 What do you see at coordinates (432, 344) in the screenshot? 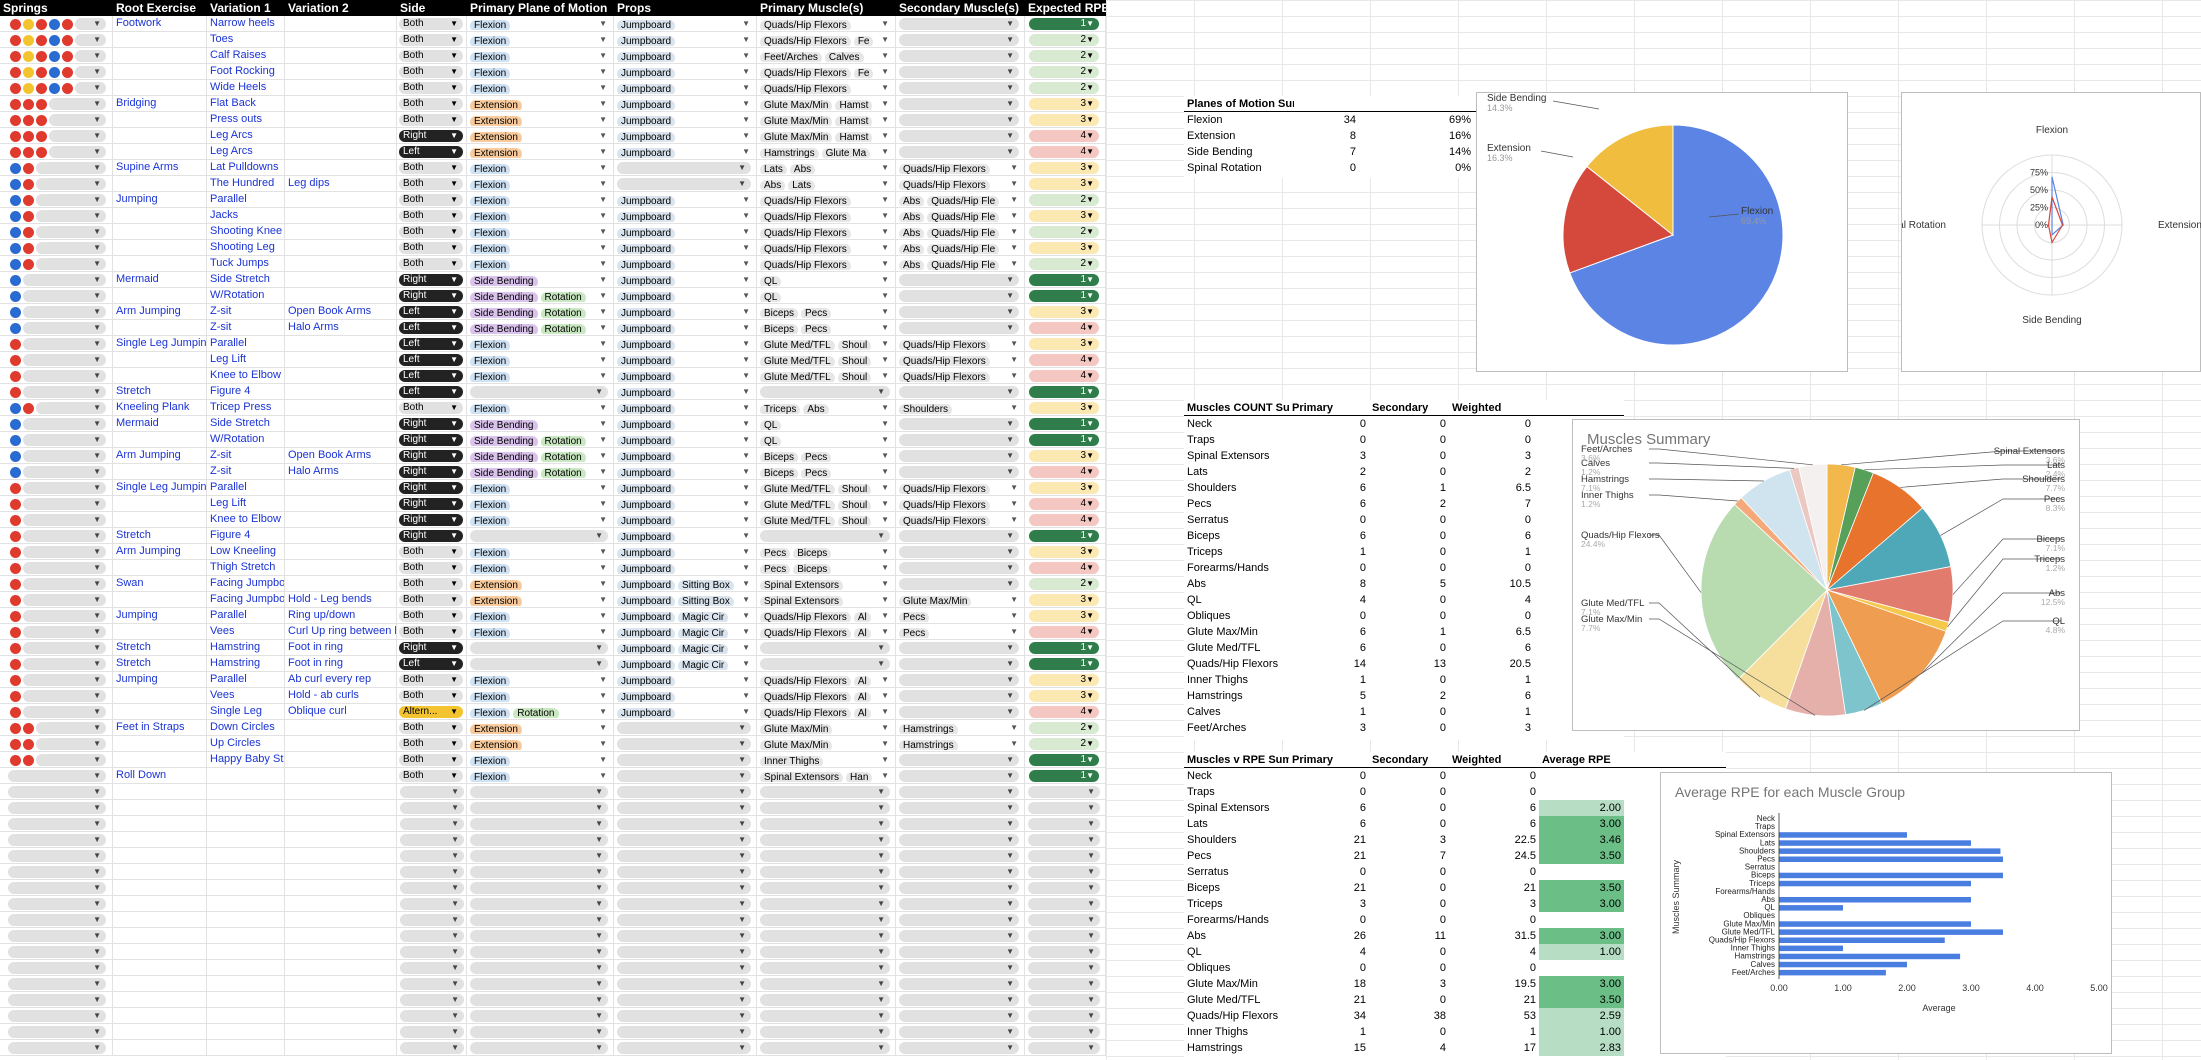
I see `side-dropdown: Left ▼` at bounding box center [432, 344].